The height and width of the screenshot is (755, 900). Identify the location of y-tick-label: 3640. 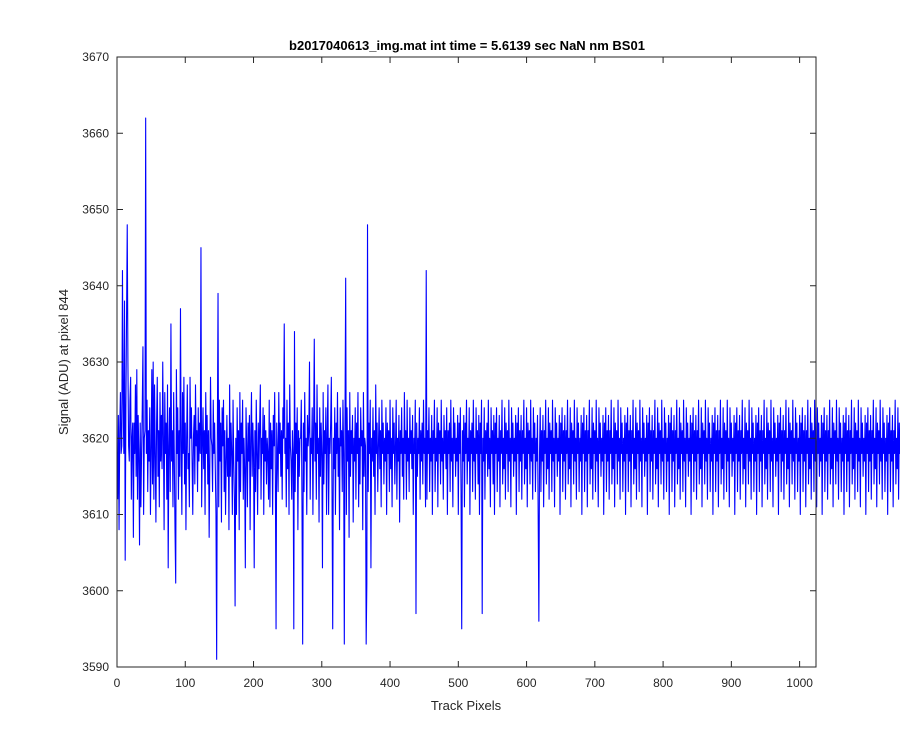
(95, 286).